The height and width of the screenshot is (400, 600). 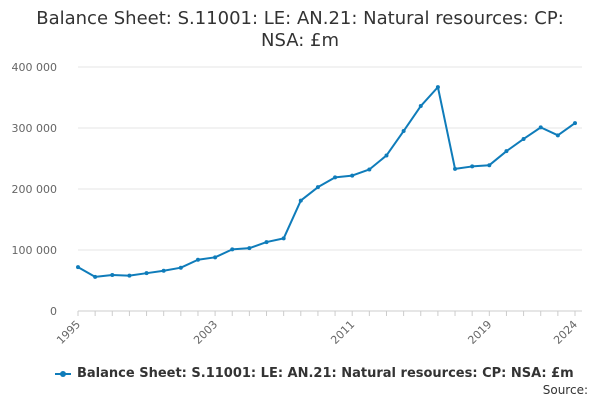 What do you see at coordinates (565, 332) in the screenshot?
I see `x-tick-label: 2024` at bounding box center [565, 332].